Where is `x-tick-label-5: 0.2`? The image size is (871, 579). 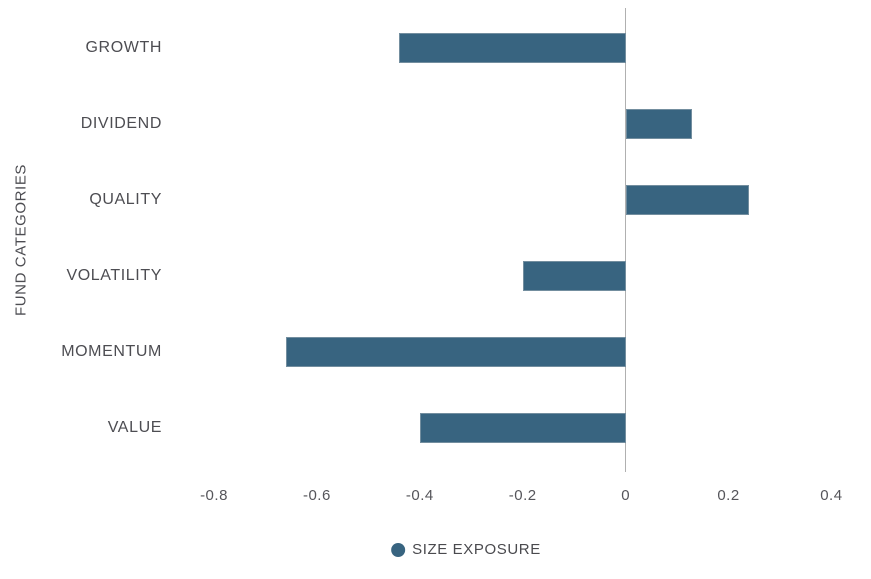
x-tick-label-5: 0.2 is located at coordinates (728, 495).